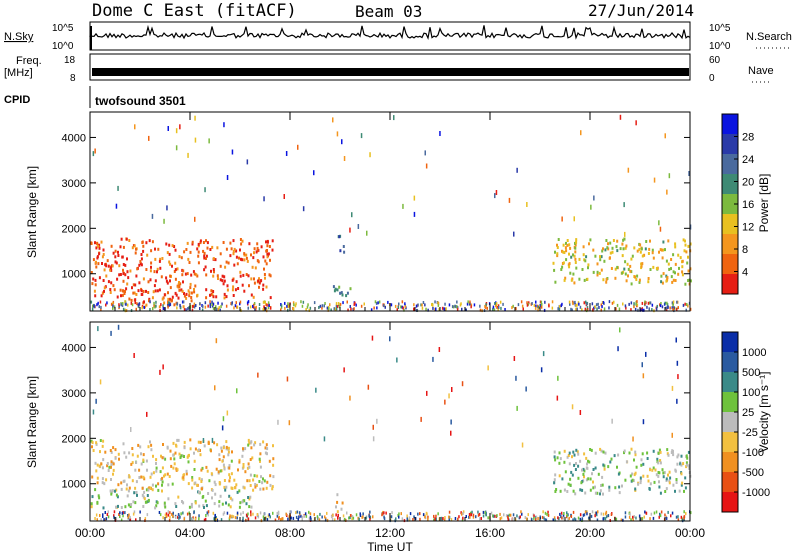  Describe the element at coordinates (730, 422) in the screenshot. I see `colorbar-frame` at that location.